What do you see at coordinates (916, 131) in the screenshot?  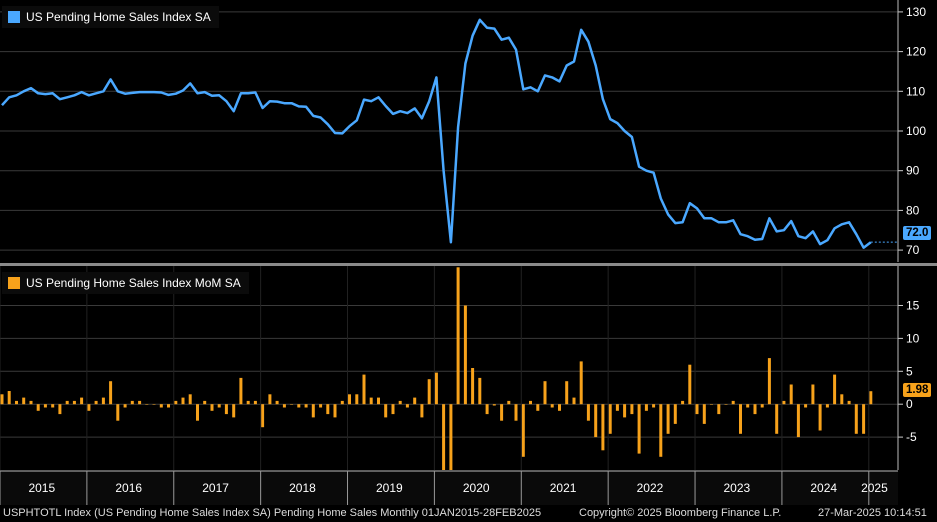 I see `top-y-tick-label: 100` at bounding box center [916, 131].